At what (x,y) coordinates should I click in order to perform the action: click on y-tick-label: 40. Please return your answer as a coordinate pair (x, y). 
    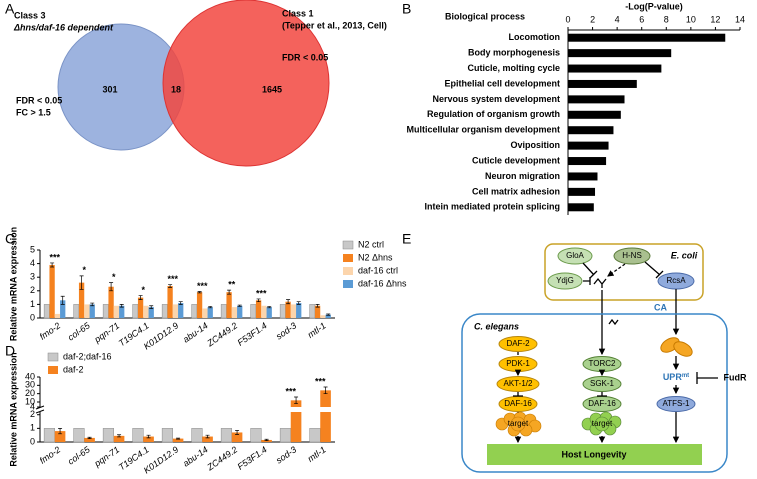
    Looking at the image, I should click on (30, 376).